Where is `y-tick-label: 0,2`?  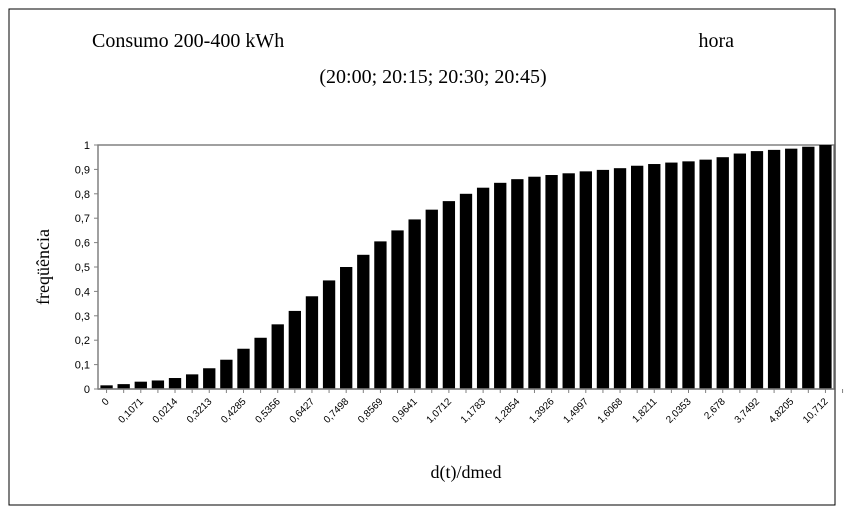 y-tick-label: 0,2 is located at coordinates (82, 341).